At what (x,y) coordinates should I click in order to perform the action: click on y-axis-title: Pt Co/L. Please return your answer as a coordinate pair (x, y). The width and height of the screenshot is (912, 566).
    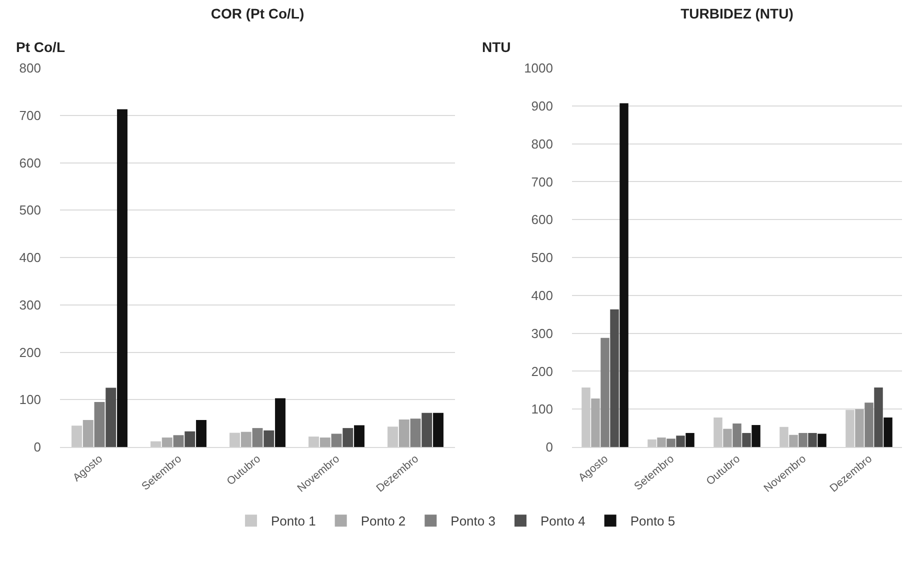
    Looking at the image, I should click on (41, 47).